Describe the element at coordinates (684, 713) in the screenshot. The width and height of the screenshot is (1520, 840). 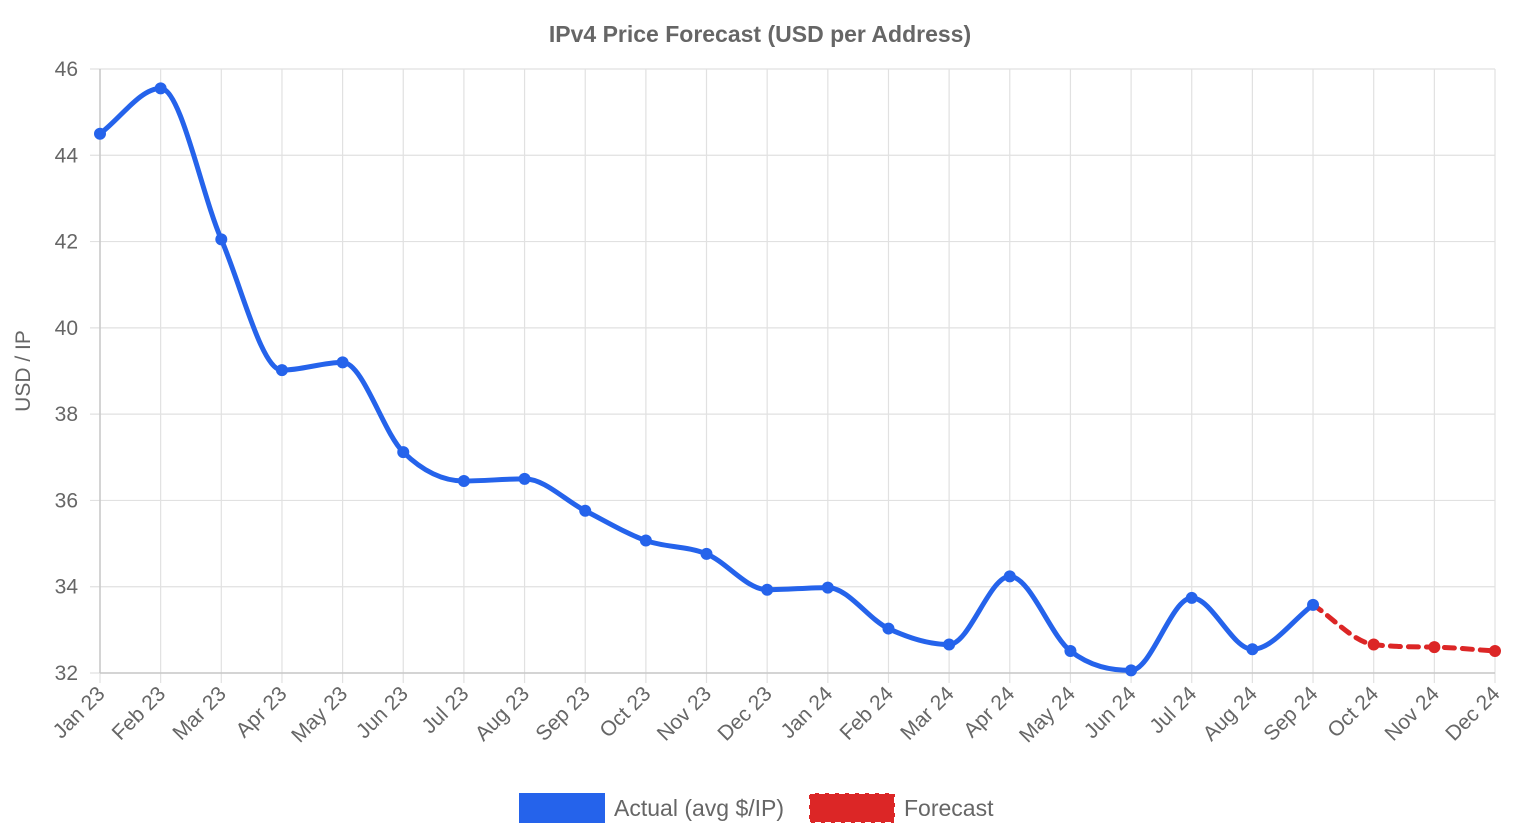
I see `x-tick-label: Nov 23` at that location.